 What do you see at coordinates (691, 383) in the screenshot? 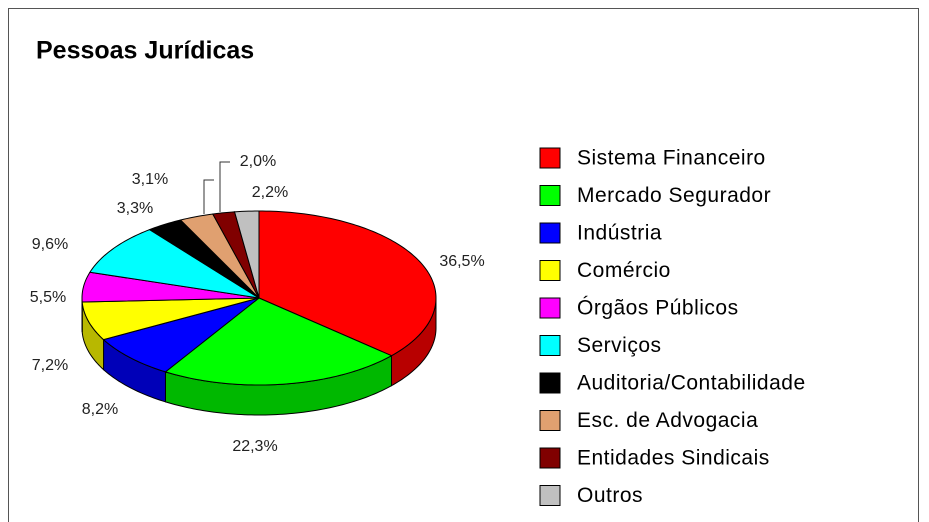
I see `legend-label: Auditoria/Contabilidade` at bounding box center [691, 383].